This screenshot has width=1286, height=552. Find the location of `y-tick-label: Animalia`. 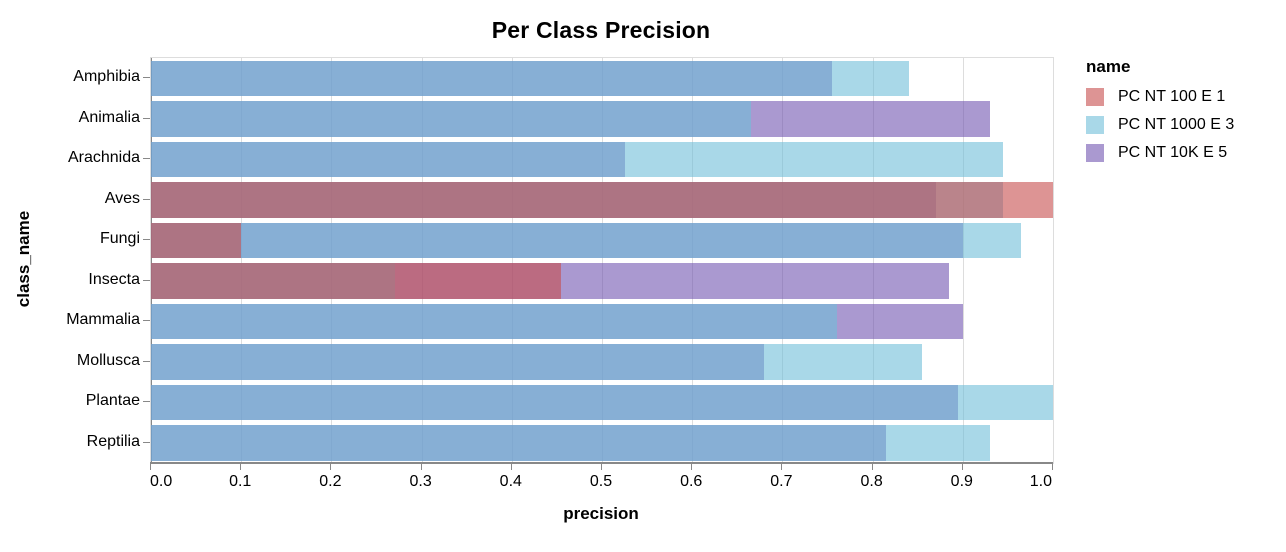

y-tick-label: Animalia is located at coordinates (109, 117).